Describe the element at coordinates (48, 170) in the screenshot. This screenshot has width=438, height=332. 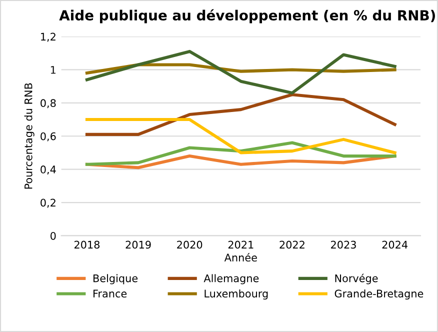
I see `y-tick-label: 0,4` at that location.